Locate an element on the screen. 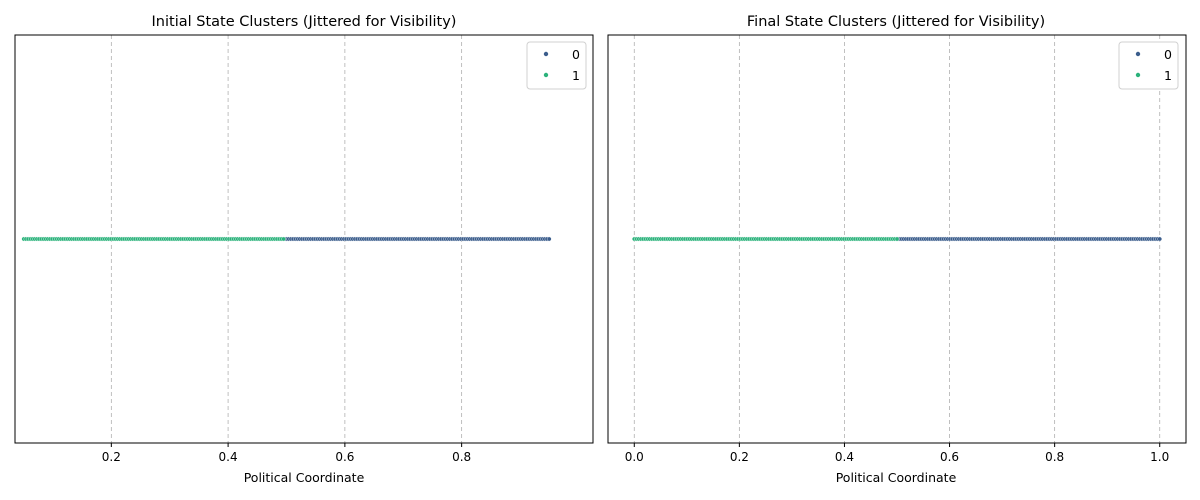 The image size is (1200, 500). x-tick-label: 1.0 is located at coordinates (1159, 457).